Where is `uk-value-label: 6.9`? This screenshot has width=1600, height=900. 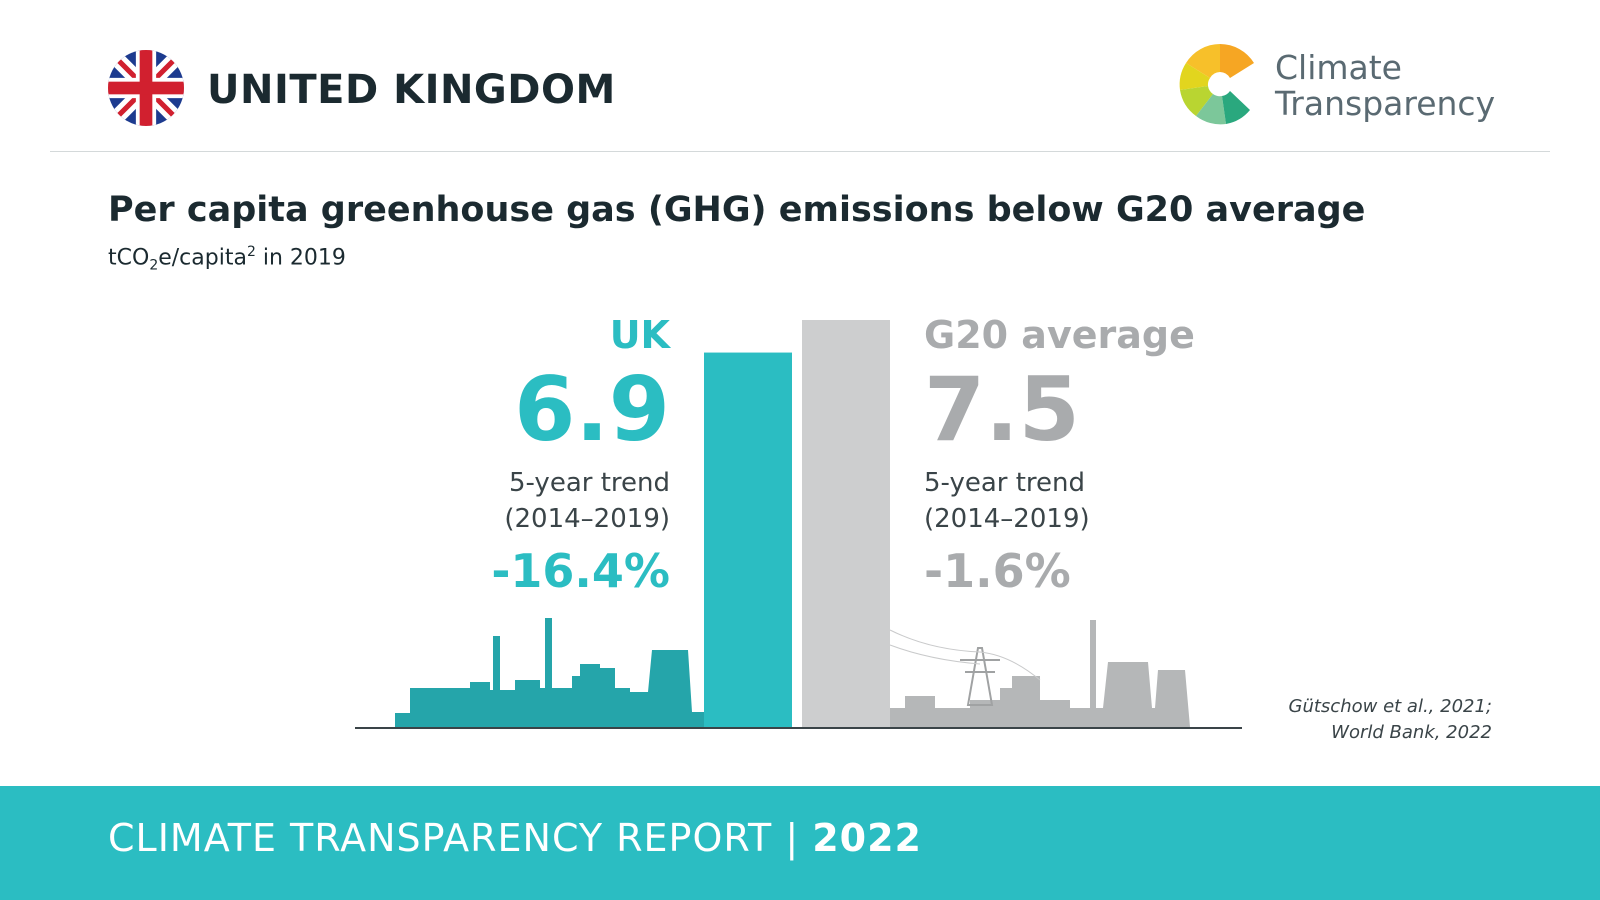 uk-value-label: 6.9 is located at coordinates (592, 409).